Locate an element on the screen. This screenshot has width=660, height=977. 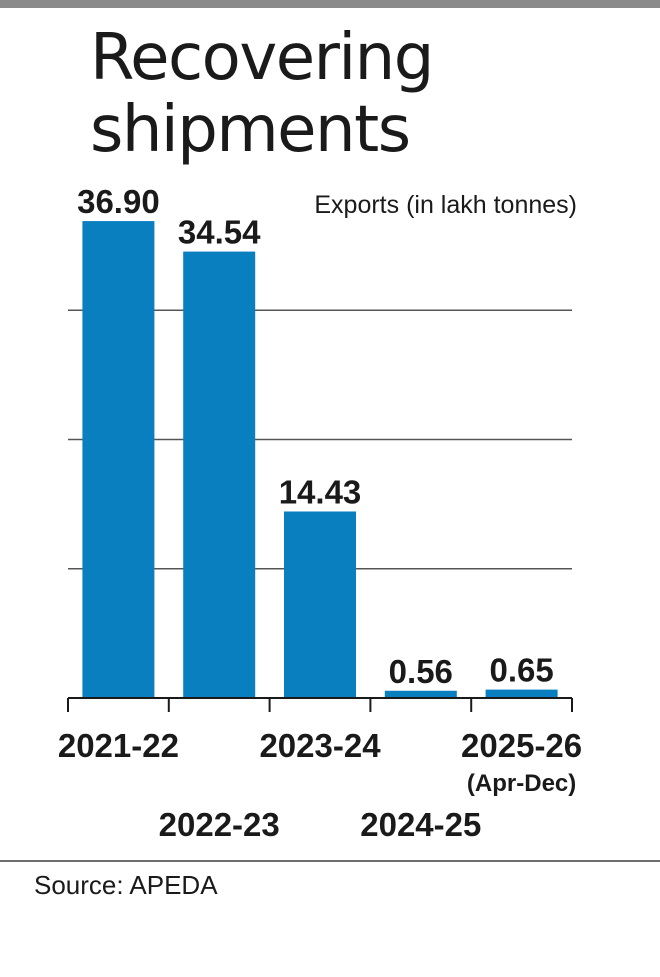
category-label-2023-24: 2023-24 is located at coordinates (320, 745).